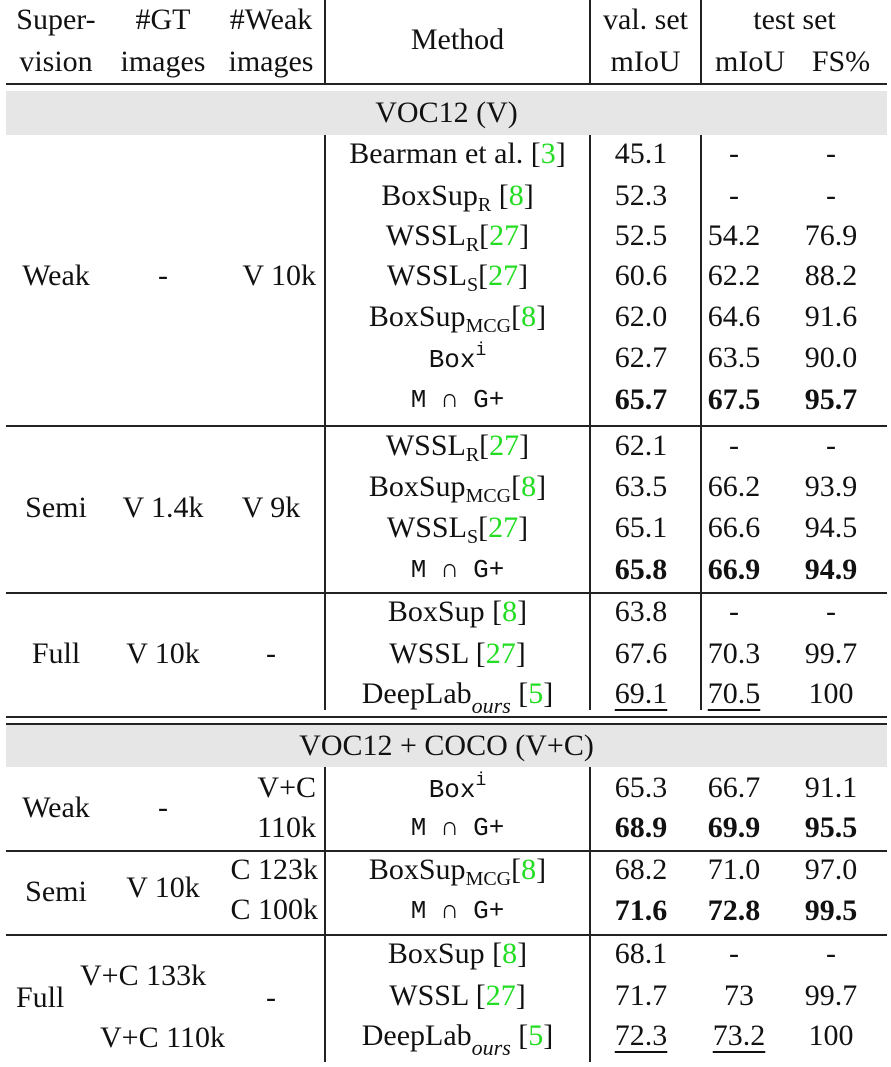  Describe the element at coordinates (274, 889) in the screenshot. I see `group-weak-images: C 123k C 100k` at that location.